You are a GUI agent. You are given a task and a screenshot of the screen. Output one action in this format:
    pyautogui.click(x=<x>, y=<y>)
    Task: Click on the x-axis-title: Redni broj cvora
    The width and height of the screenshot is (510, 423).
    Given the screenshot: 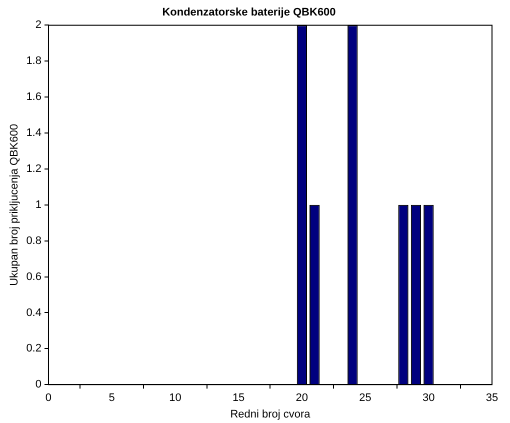 What is the action you would take?
    pyautogui.click(x=271, y=414)
    